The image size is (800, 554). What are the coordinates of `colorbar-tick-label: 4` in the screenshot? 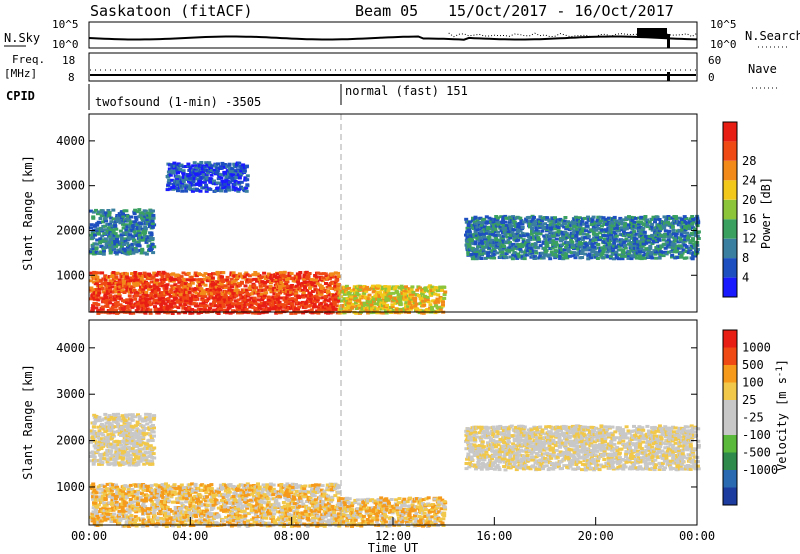 It's located at (745, 278).